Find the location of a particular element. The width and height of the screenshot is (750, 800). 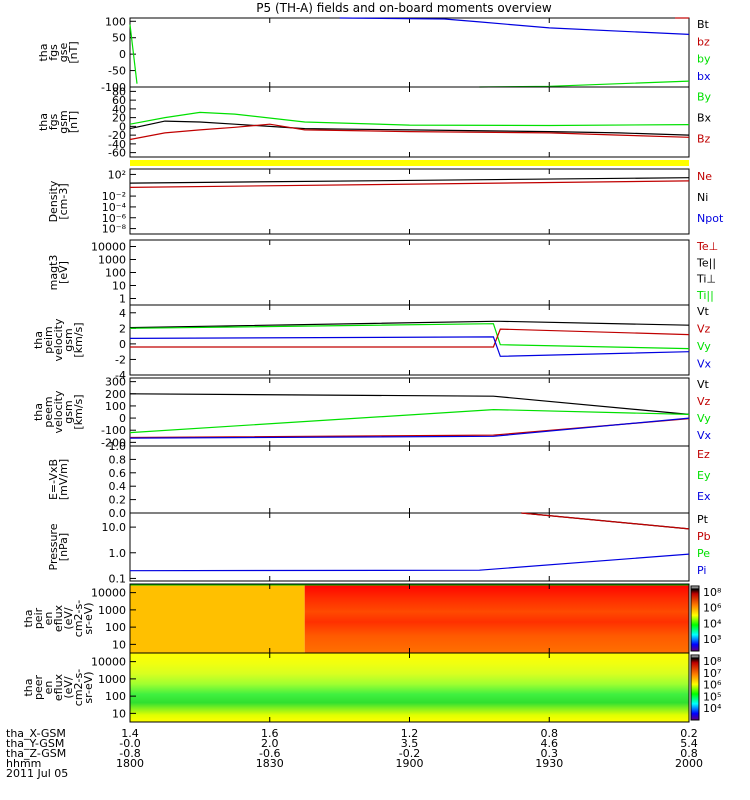

ephemeris-value: 1.4 is located at coordinates (130, 733).